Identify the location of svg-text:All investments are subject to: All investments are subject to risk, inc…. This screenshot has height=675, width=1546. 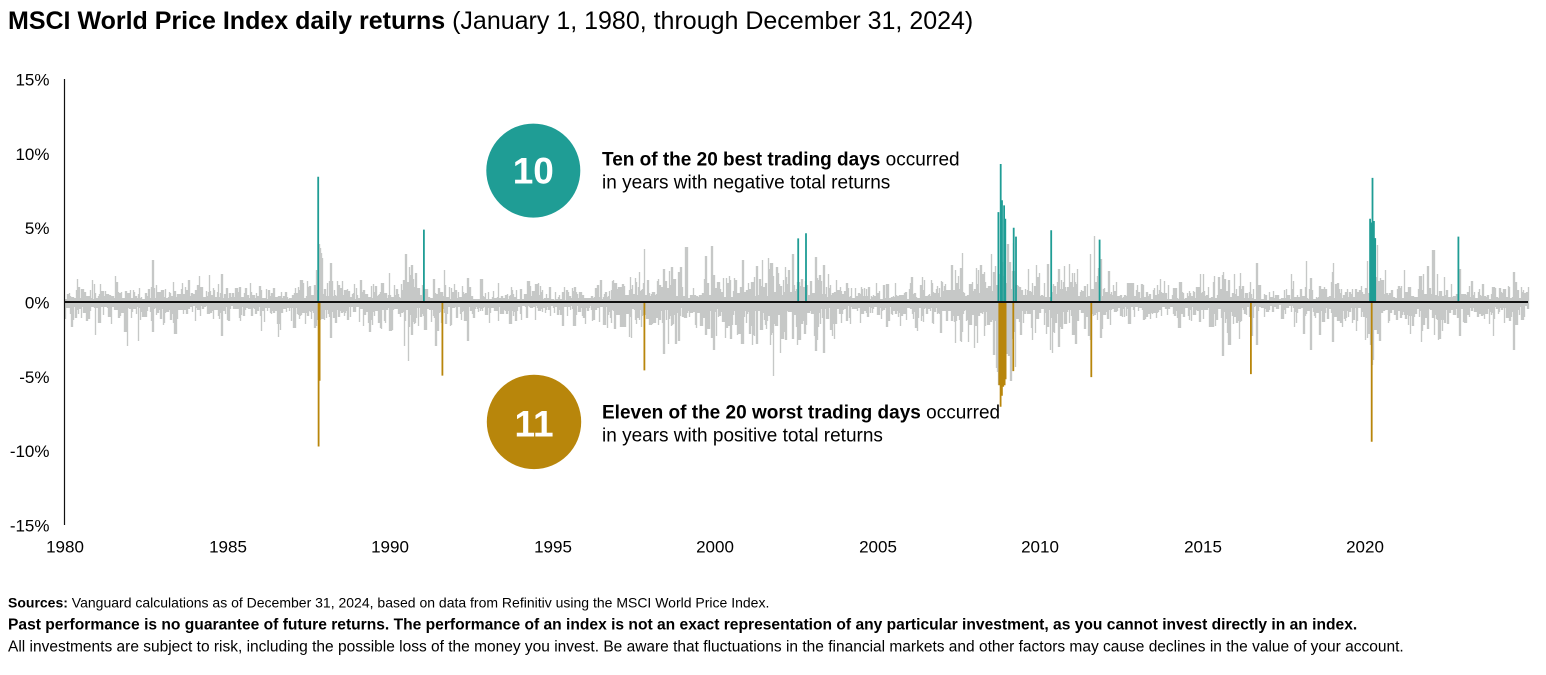
(706, 647).